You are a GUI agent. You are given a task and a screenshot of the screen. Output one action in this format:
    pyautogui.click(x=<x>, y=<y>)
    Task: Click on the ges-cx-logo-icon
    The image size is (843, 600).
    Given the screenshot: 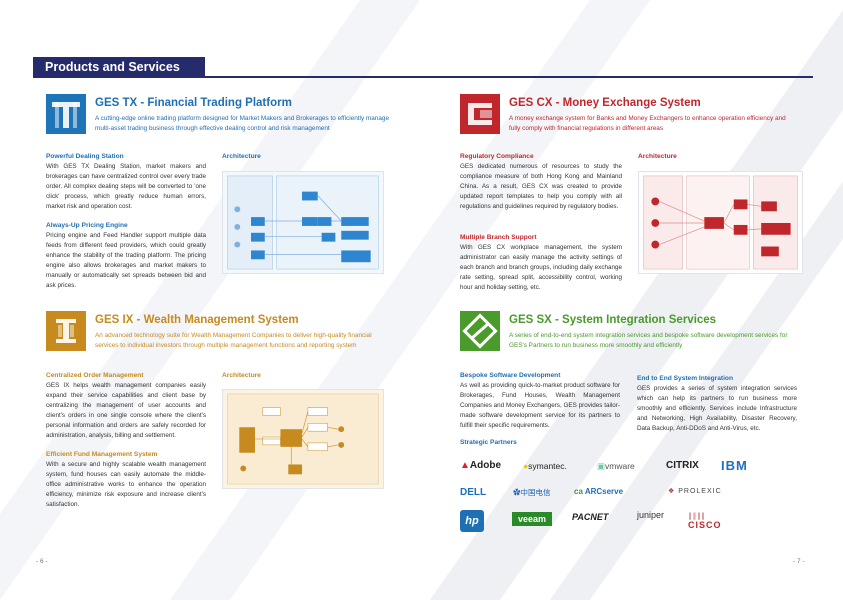 What is the action you would take?
    pyautogui.click(x=480, y=114)
    